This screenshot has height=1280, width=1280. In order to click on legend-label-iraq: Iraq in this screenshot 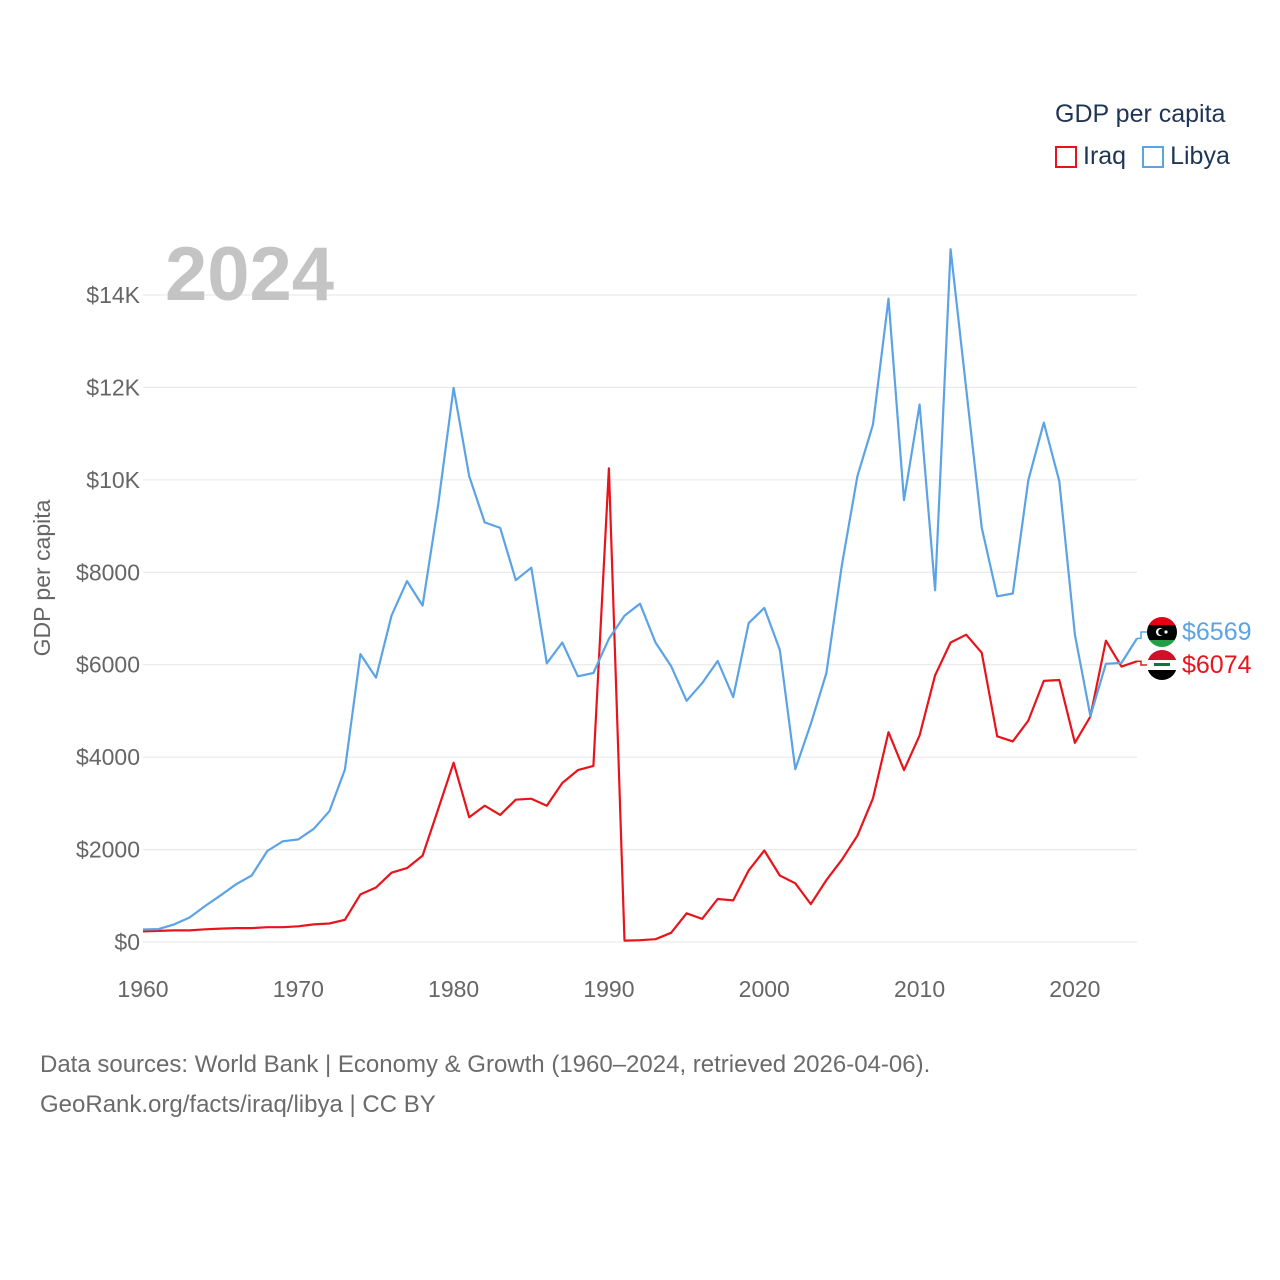, I will do `click(1105, 156)`.